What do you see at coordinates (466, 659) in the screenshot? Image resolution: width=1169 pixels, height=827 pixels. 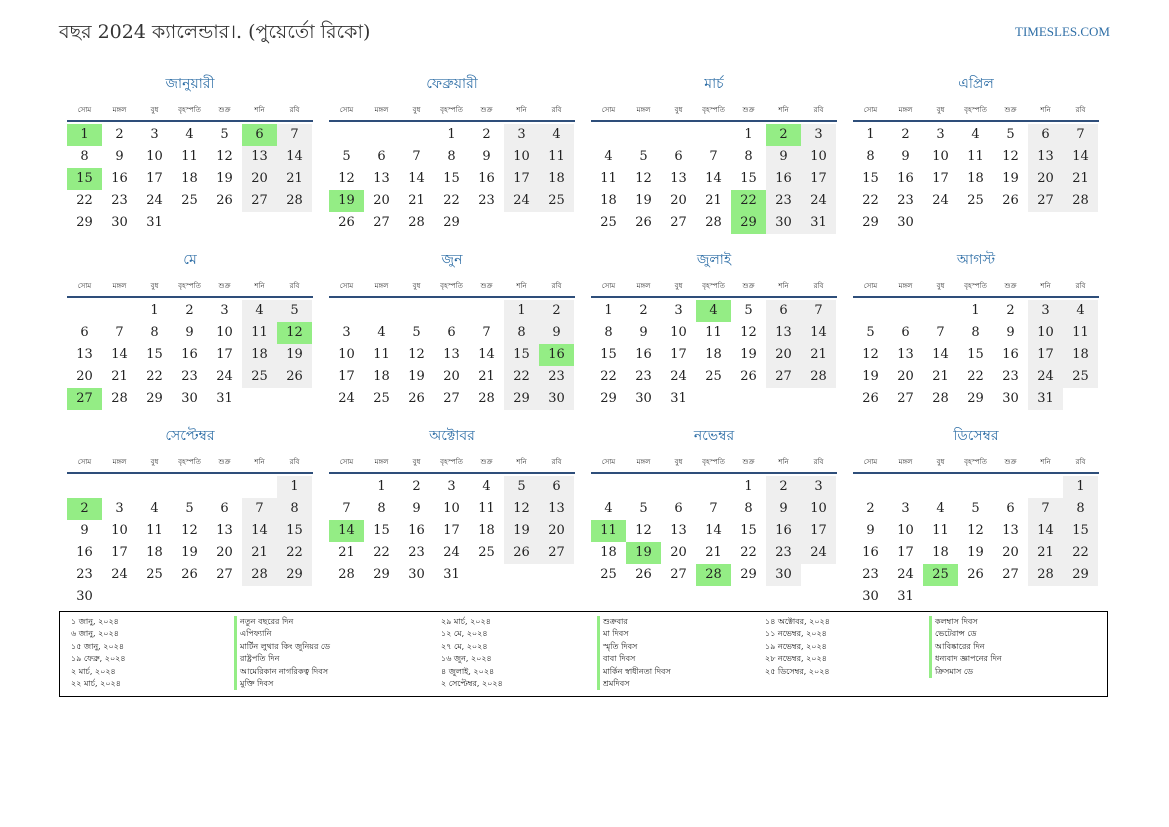 I see `holiday-date: ১৬ জুন, ২০২৪` at bounding box center [466, 659].